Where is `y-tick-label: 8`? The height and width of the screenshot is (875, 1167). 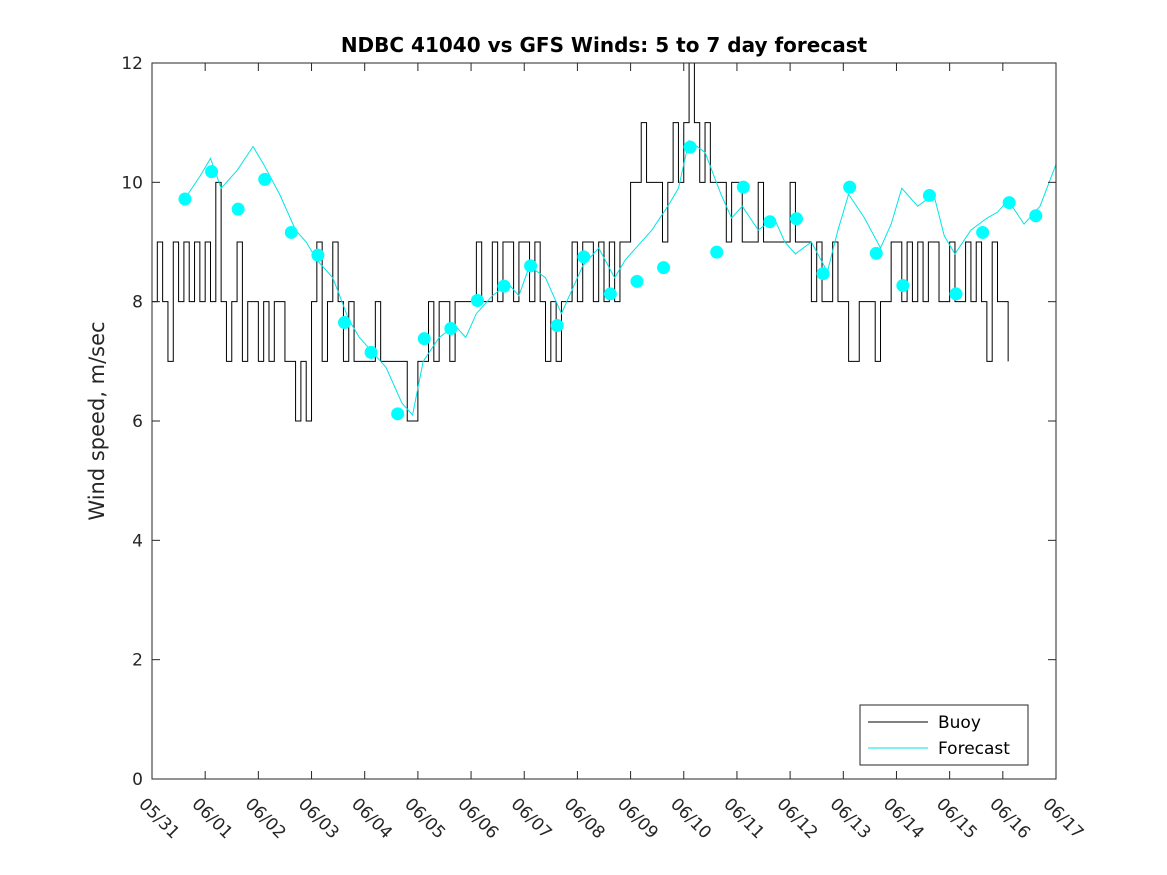
y-tick-label: 8 is located at coordinates (137, 303).